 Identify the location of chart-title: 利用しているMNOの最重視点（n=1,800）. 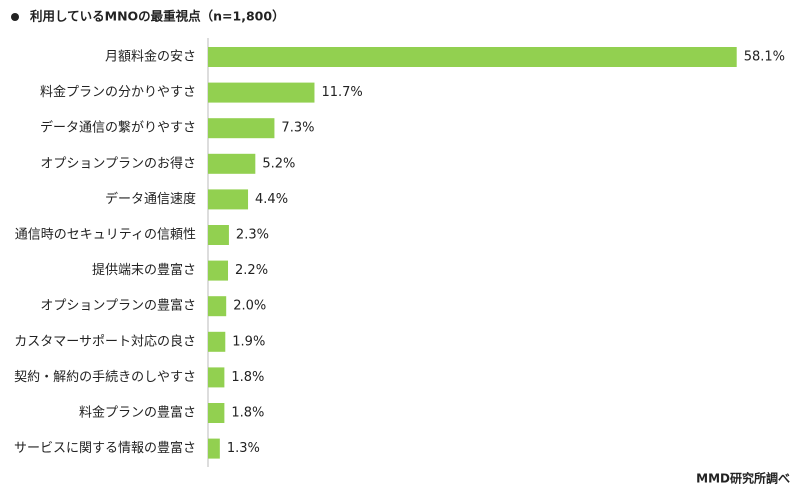
(157, 16).